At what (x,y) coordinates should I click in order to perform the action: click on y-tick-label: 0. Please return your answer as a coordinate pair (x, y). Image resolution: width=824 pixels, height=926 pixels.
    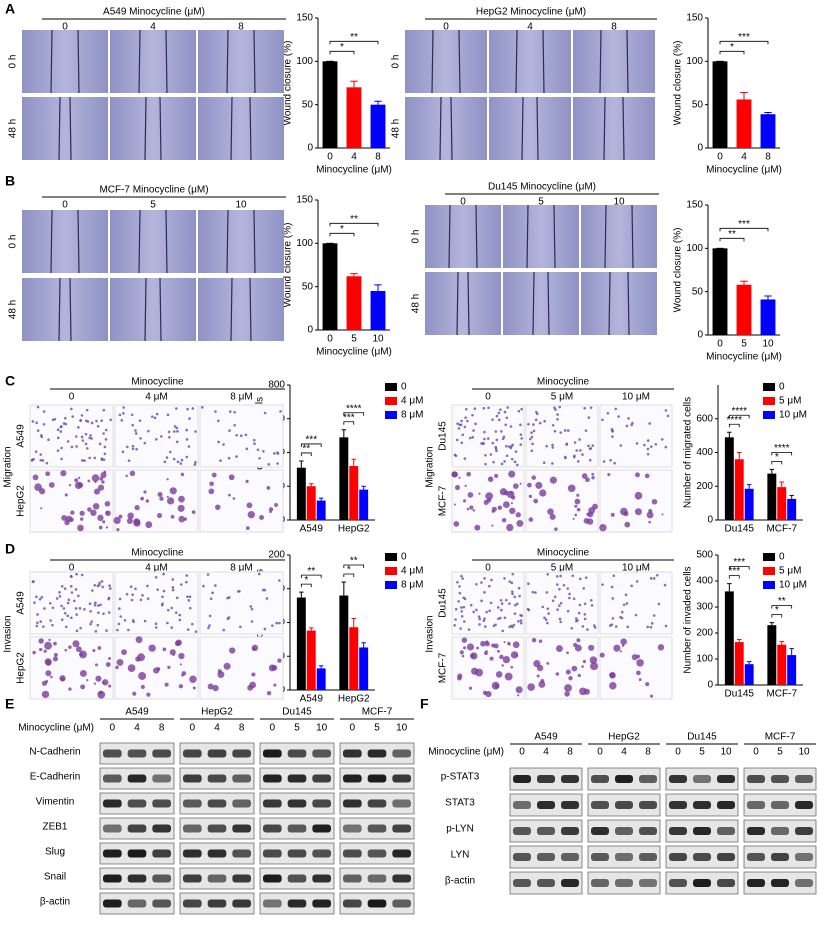
    Looking at the image, I should click on (310, 148).